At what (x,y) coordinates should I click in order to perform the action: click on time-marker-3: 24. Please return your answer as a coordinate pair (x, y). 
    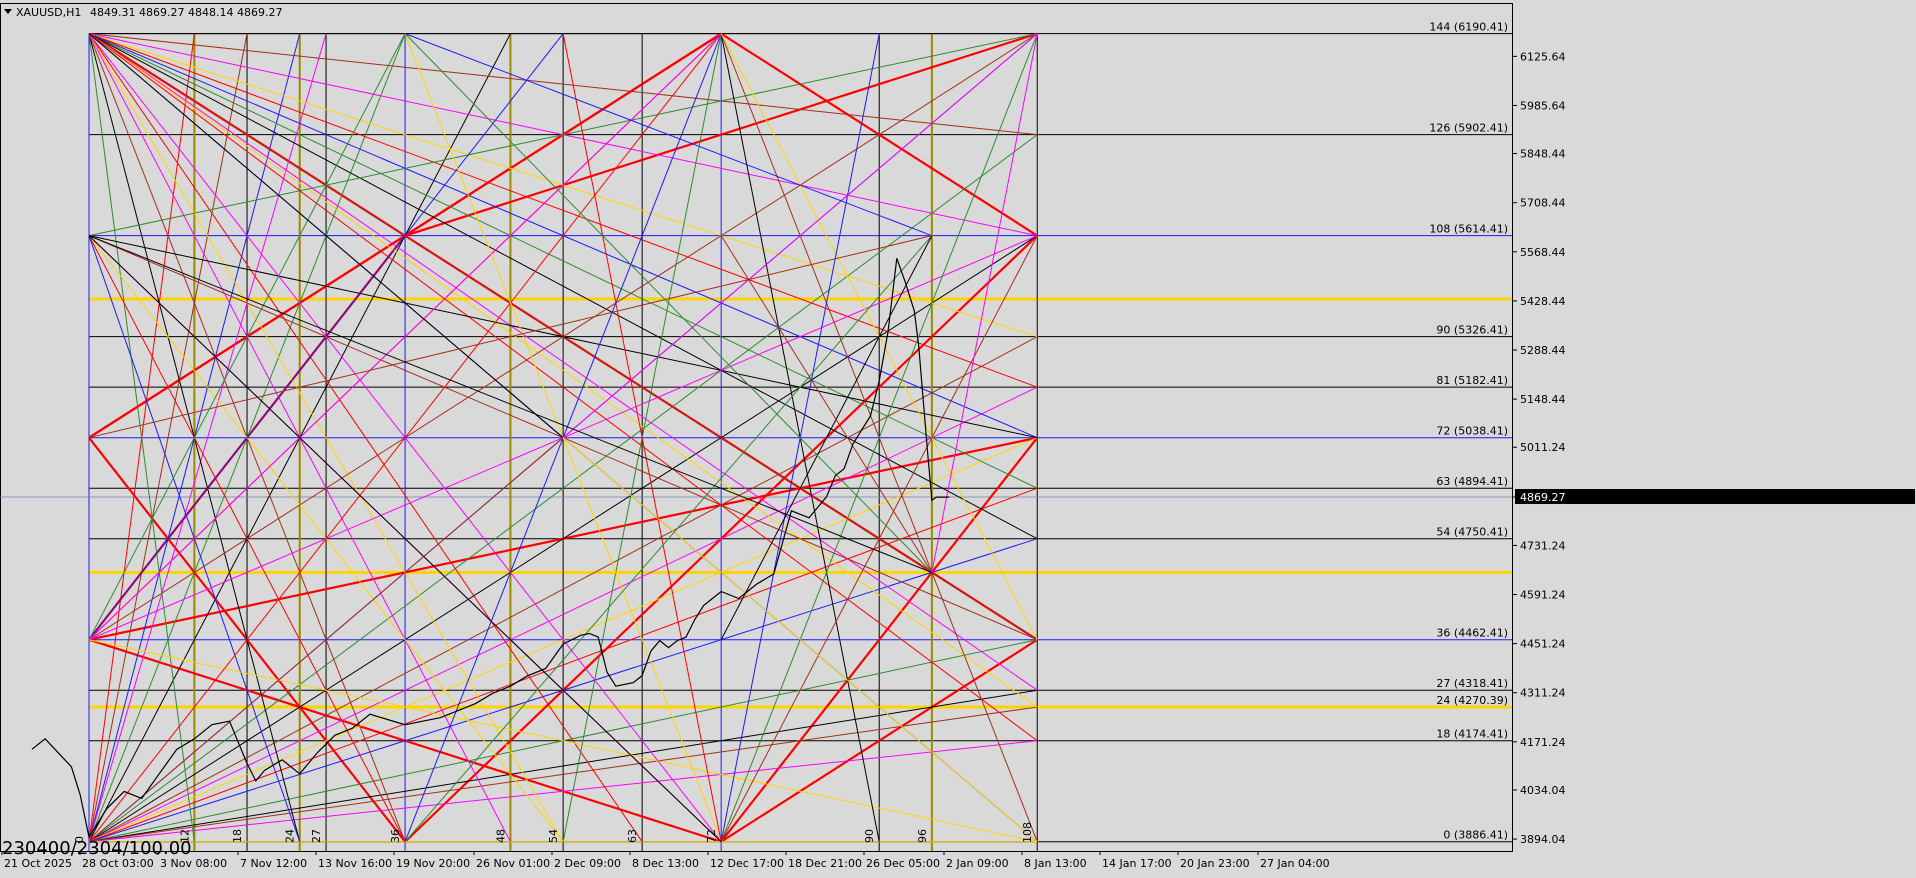
    Looking at the image, I should click on (290, 836).